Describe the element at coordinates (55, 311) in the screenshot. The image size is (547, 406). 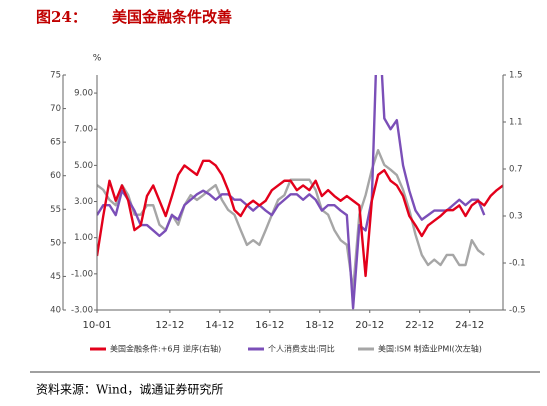
I see `y3-tick-label: 40` at that location.